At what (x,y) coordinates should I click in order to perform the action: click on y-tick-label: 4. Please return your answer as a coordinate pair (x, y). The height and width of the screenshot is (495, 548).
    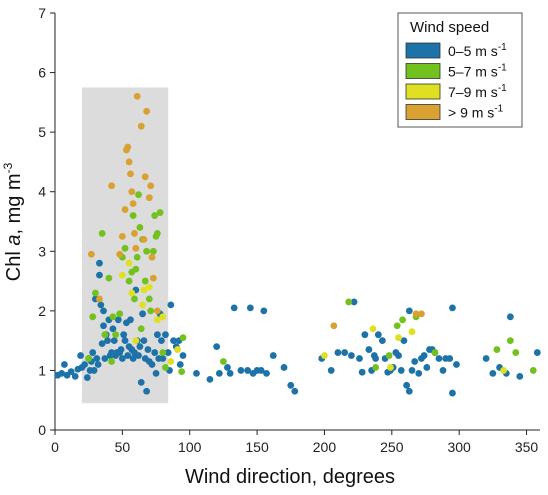
    Looking at the image, I should click on (42, 192).